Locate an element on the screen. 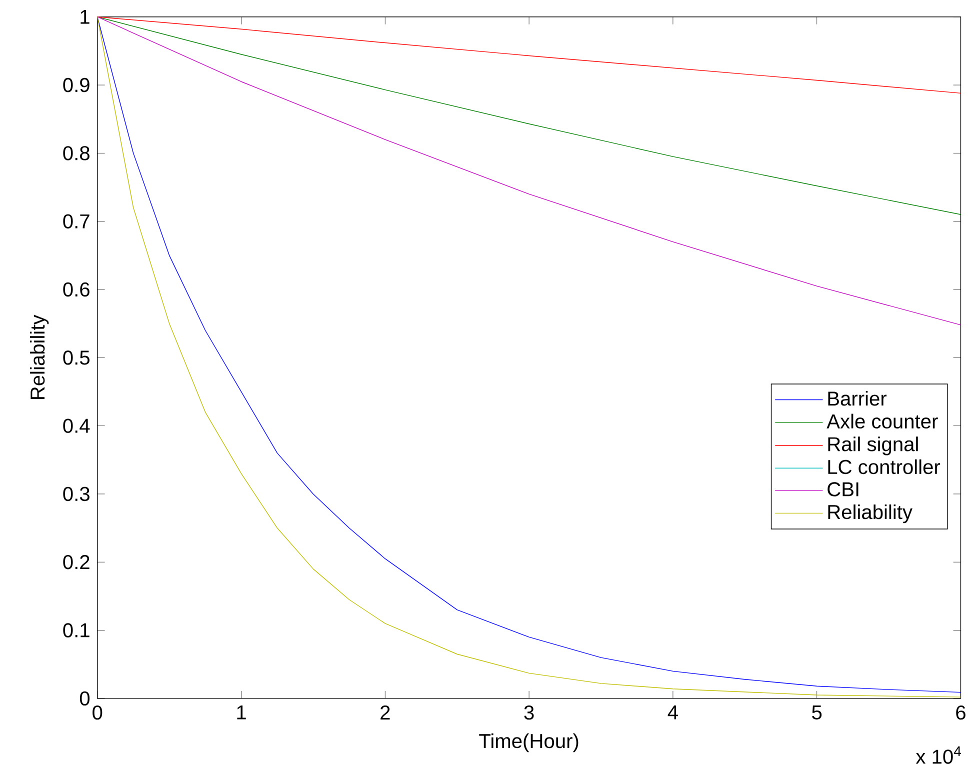 The image size is (973, 781). y-tick-label: 0.9 is located at coordinates (76, 85).